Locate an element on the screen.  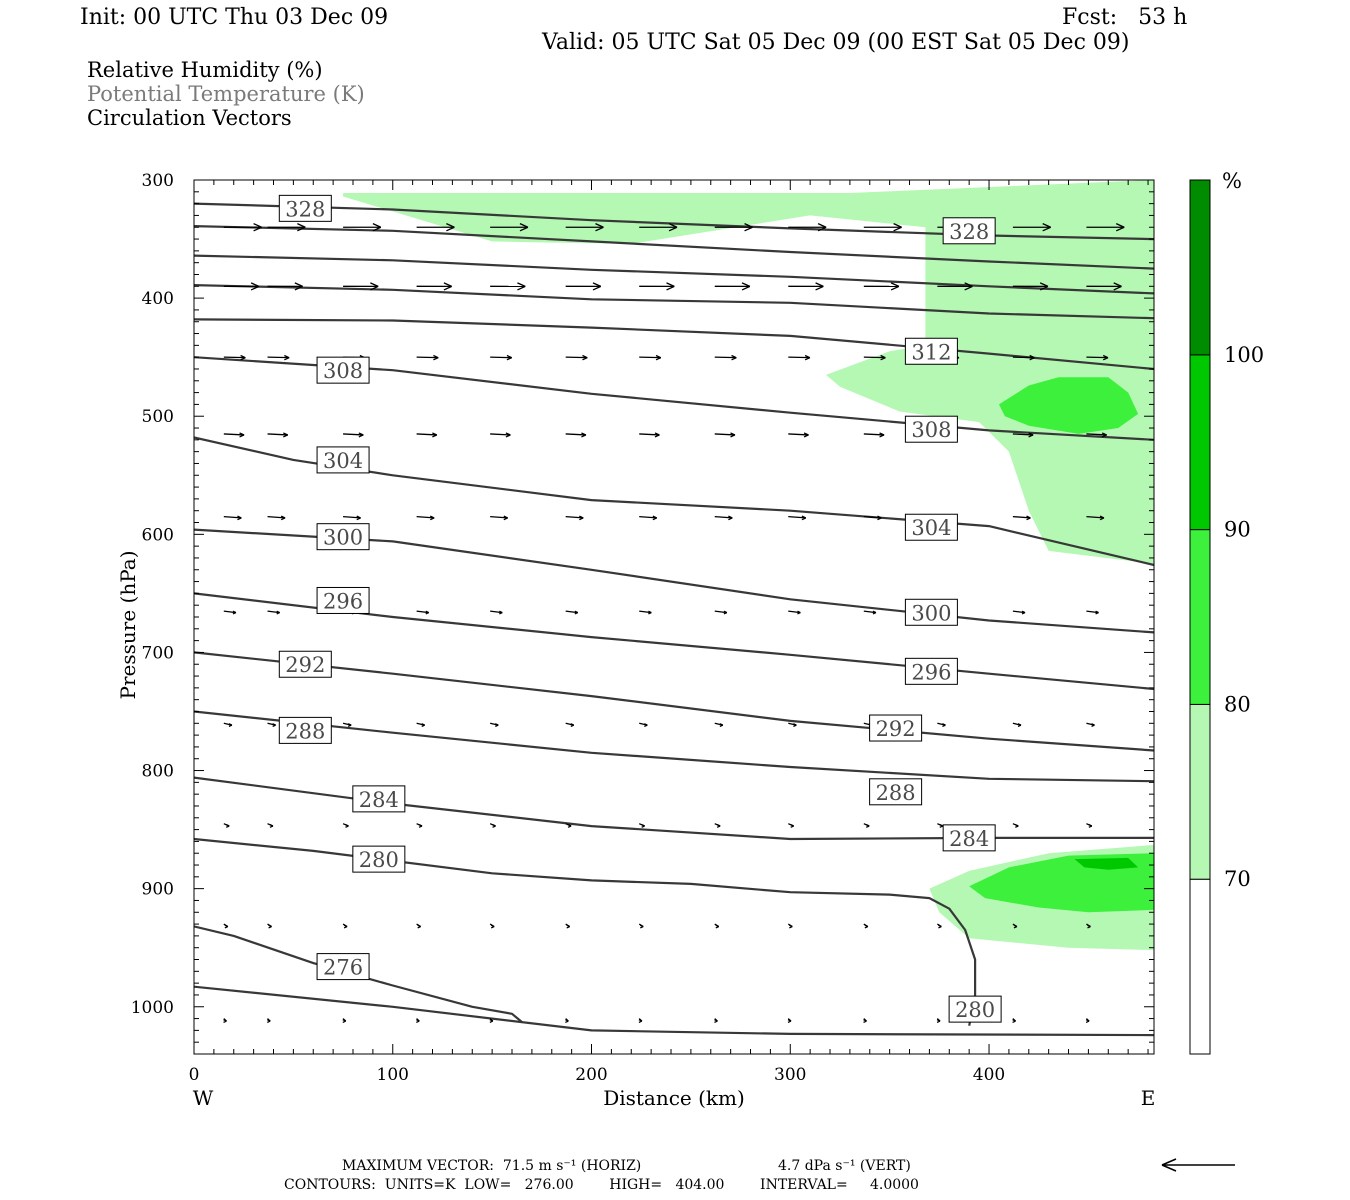
y-tick-label: 700 is located at coordinates (158, 653).